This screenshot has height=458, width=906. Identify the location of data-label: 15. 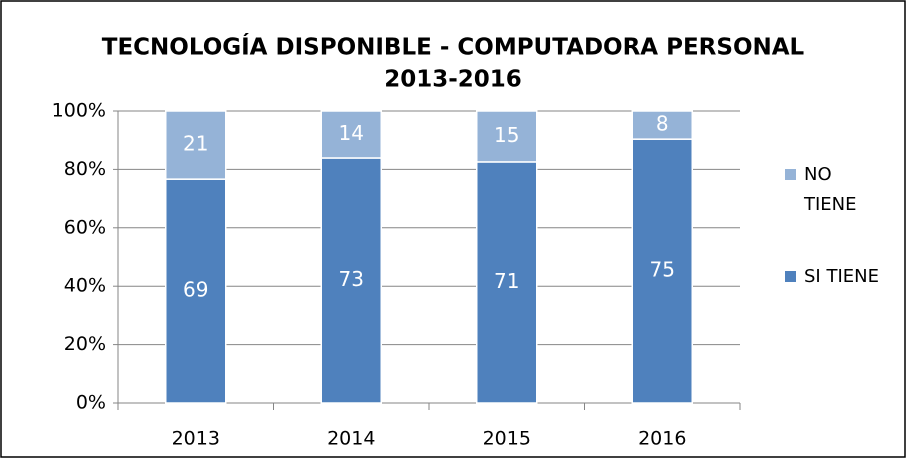
(506, 135).